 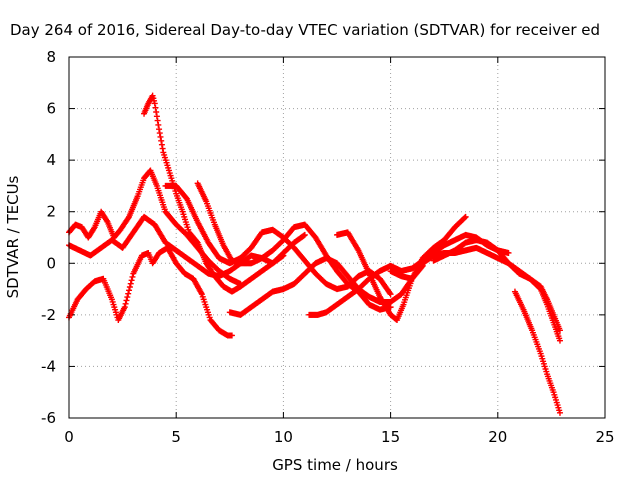 I want to click on y-axis-label: SDTVAR / TECUs, so click(x=13, y=236).